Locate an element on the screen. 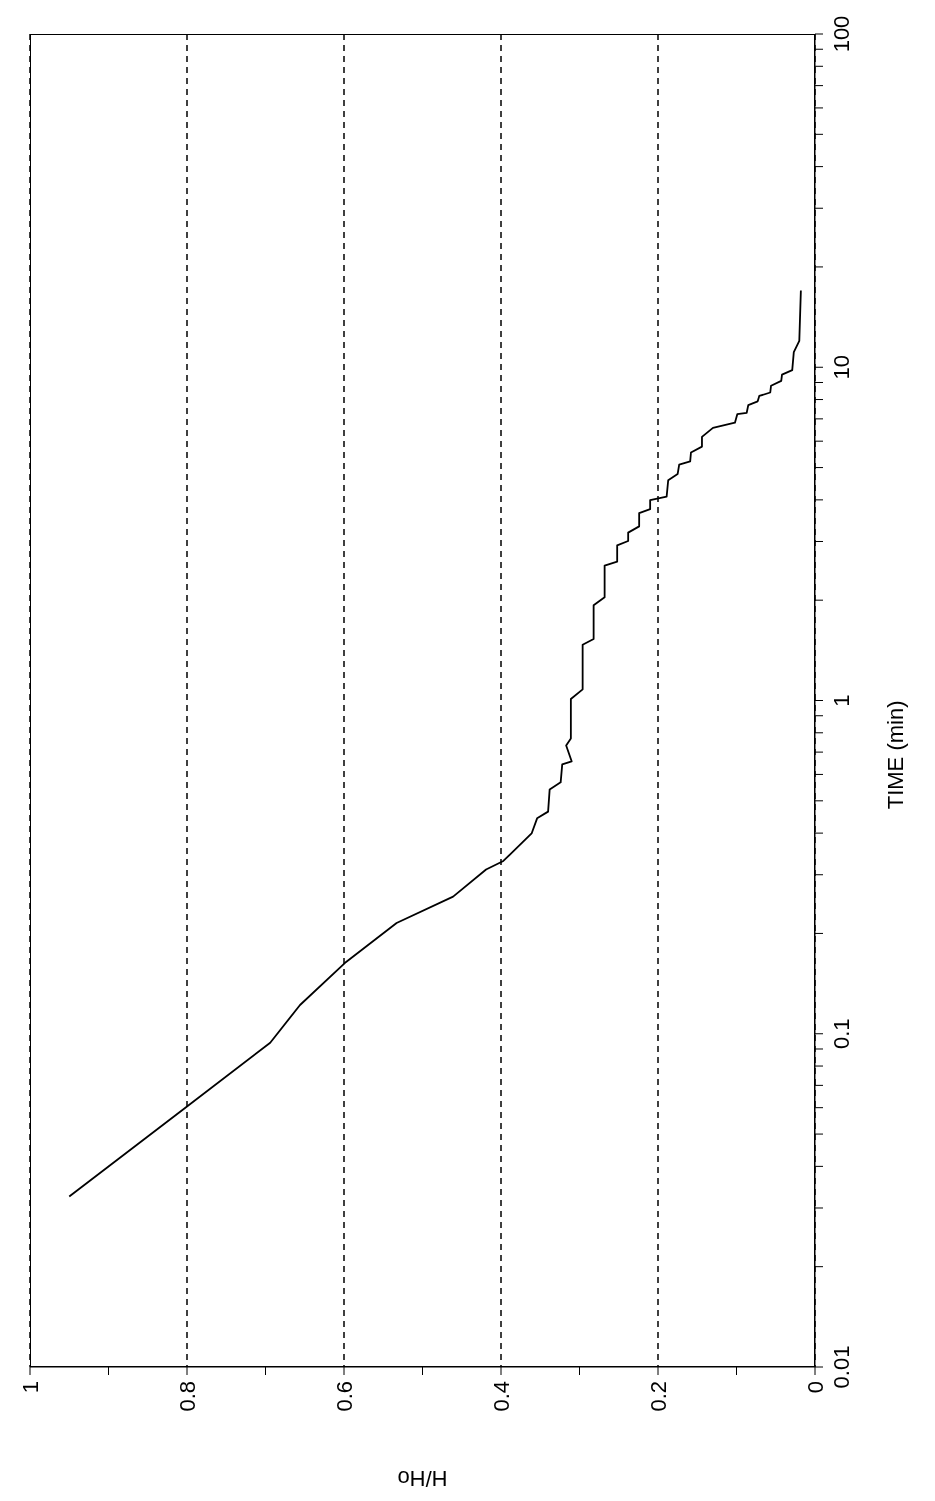 The height and width of the screenshot is (1501, 935). x-tick-label: 0.8 is located at coordinates (187, 1396).